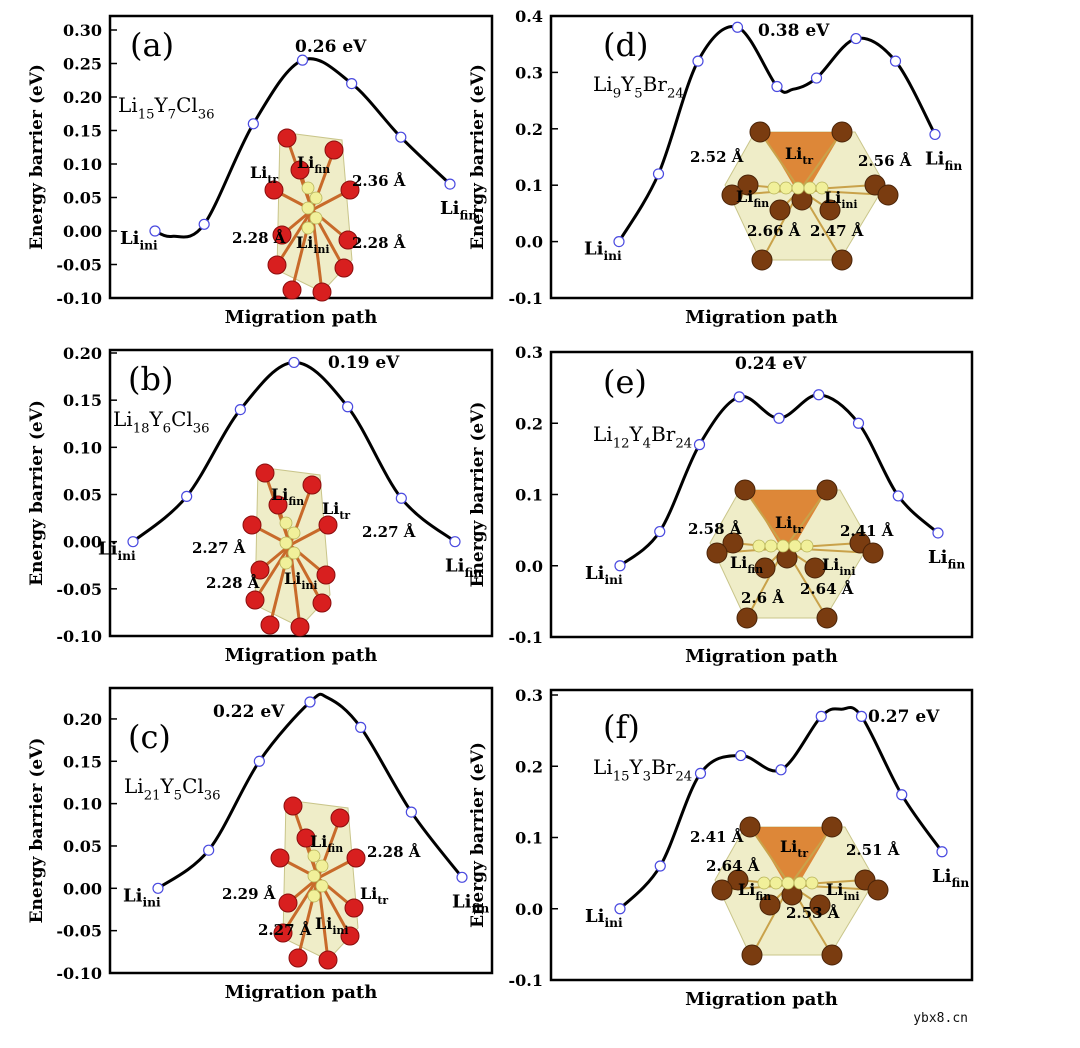 Image resolution: width=1080 pixels, height=1048 pixels. Describe the element at coordinates (82, 761) in the screenshot. I see `y-tick-label: 0.15` at that location.